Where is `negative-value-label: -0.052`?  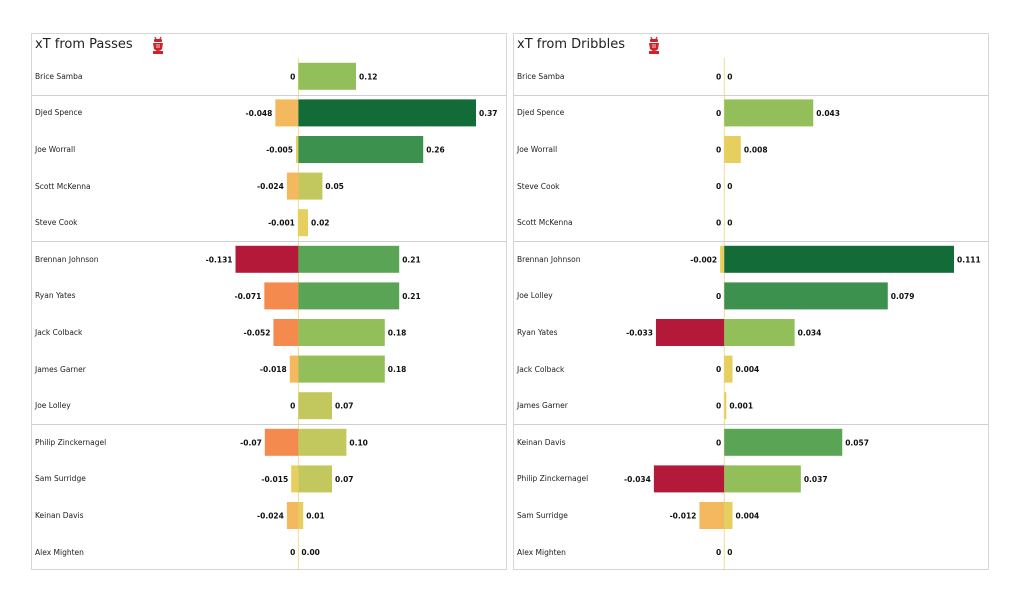 negative-value-label: -0.052 is located at coordinates (257, 333).